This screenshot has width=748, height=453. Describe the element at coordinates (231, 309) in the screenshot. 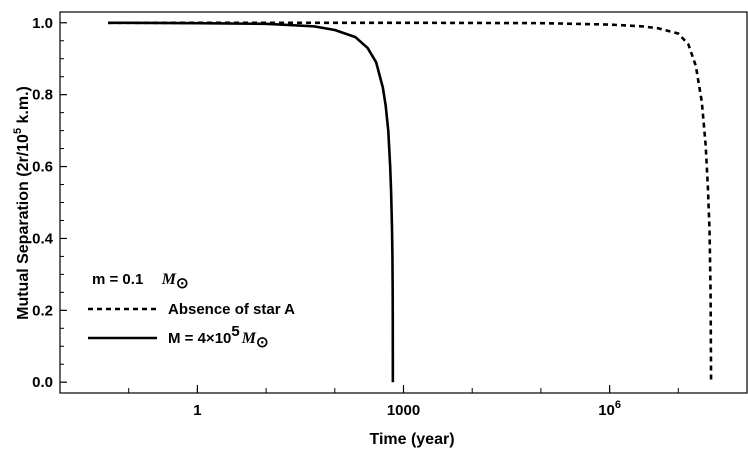

I see `legend-label-absence: Absence of star A` at that location.